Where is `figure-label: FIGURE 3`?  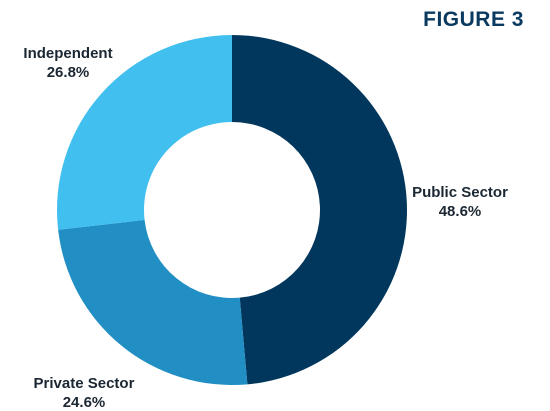 figure-label: FIGURE 3 is located at coordinates (473, 19).